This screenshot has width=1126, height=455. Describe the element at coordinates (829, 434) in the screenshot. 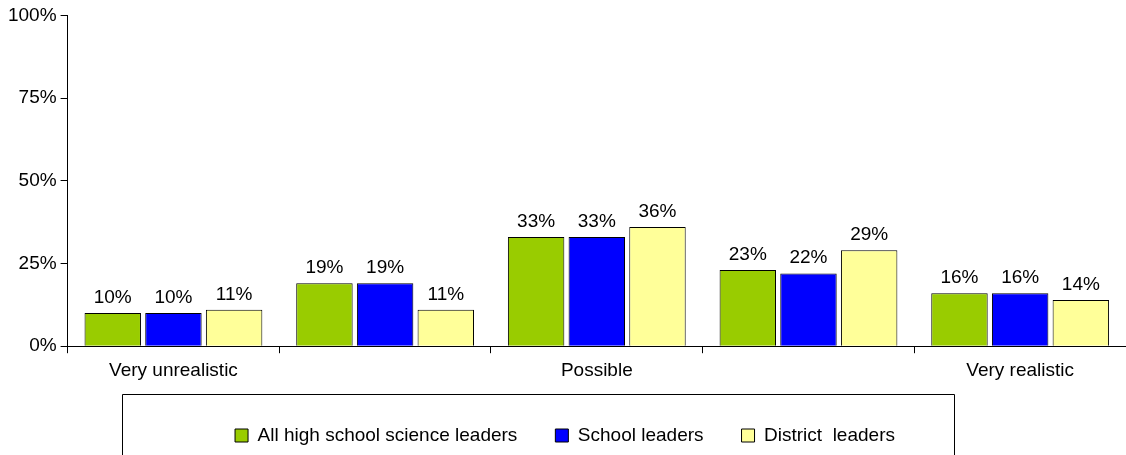

I see `legend-label: District leaders` at that location.